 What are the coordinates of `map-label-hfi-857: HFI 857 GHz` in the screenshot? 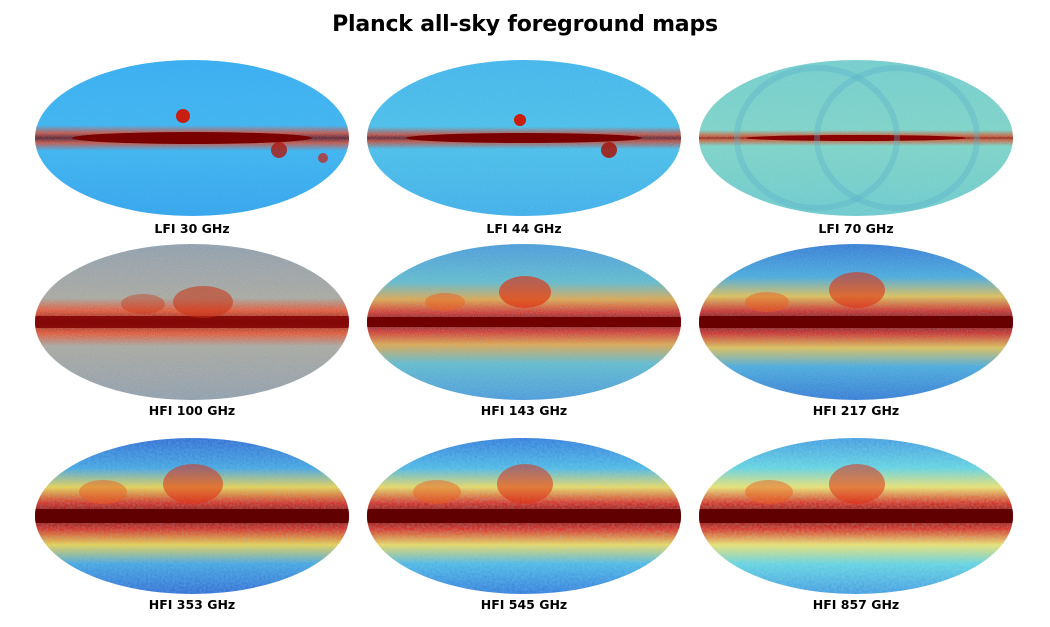 It's located at (856, 604).